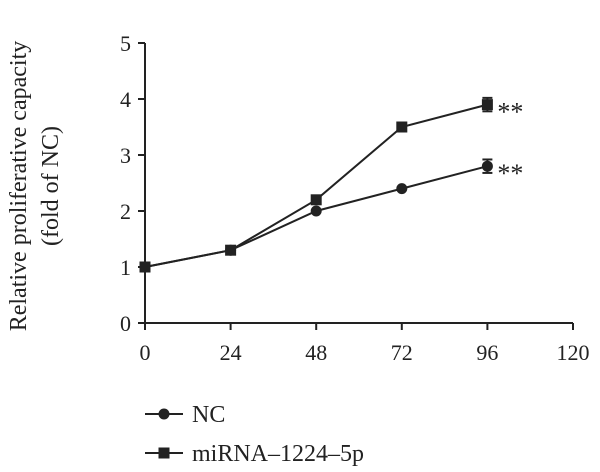 The height and width of the screenshot is (472, 600). I want to click on x-tick-label: 24, so click(231, 352).